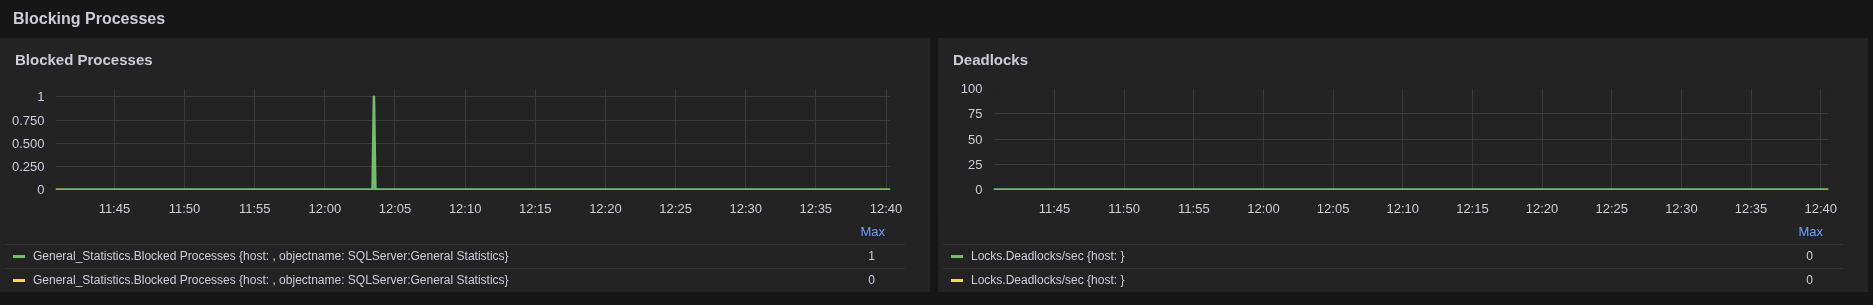  What do you see at coordinates (872, 256) in the screenshot?
I see `text: 1` at bounding box center [872, 256].